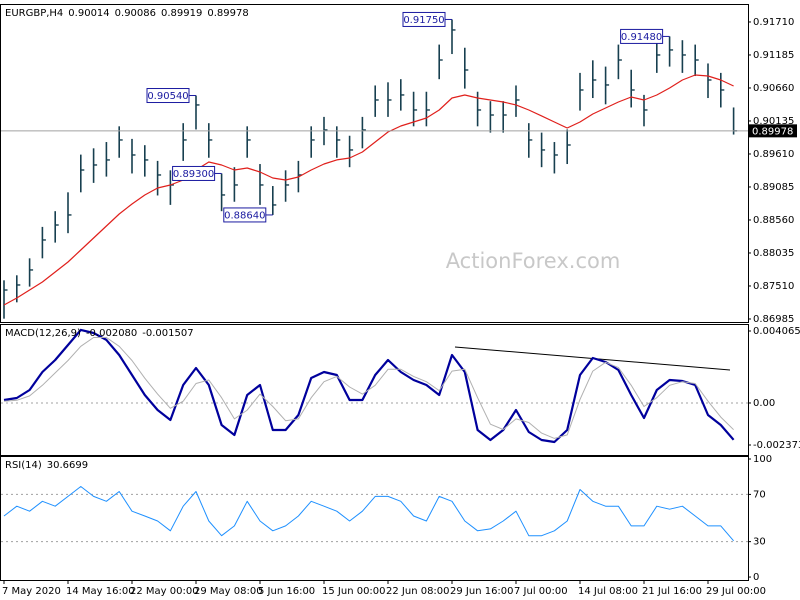 The width and height of the screenshot is (800, 600). I want to click on header-text: 0.89919, so click(181, 13).